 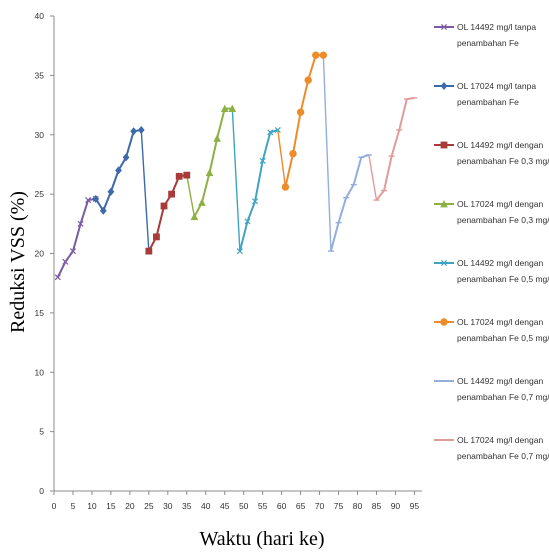 I want to click on y-tick-label: 35, so click(x=40, y=75).